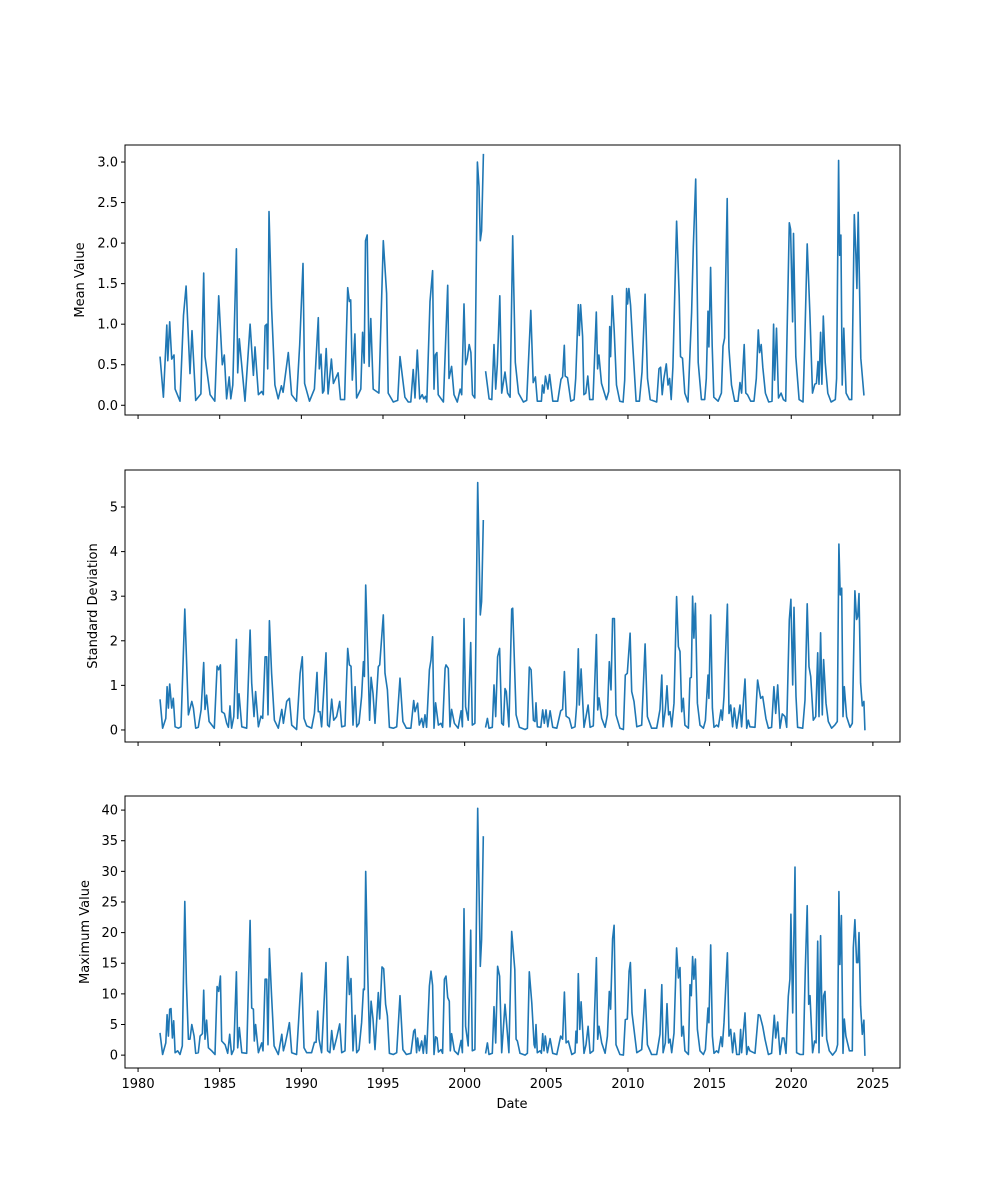 The width and height of the screenshot is (1000, 1200). Describe the element at coordinates (301, 1084) in the screenshot. I see `x-tick-label: 1990` at that location.